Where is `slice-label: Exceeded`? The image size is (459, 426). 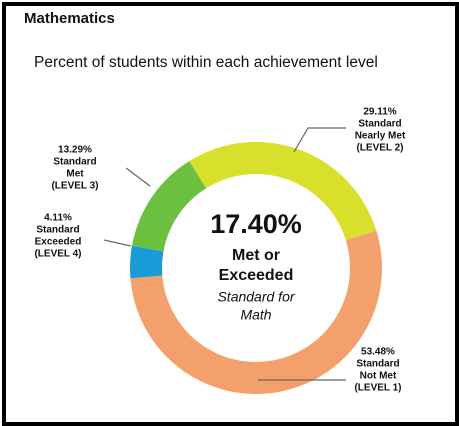
slice-label: Exceeded is located at coordinates (58, 242).